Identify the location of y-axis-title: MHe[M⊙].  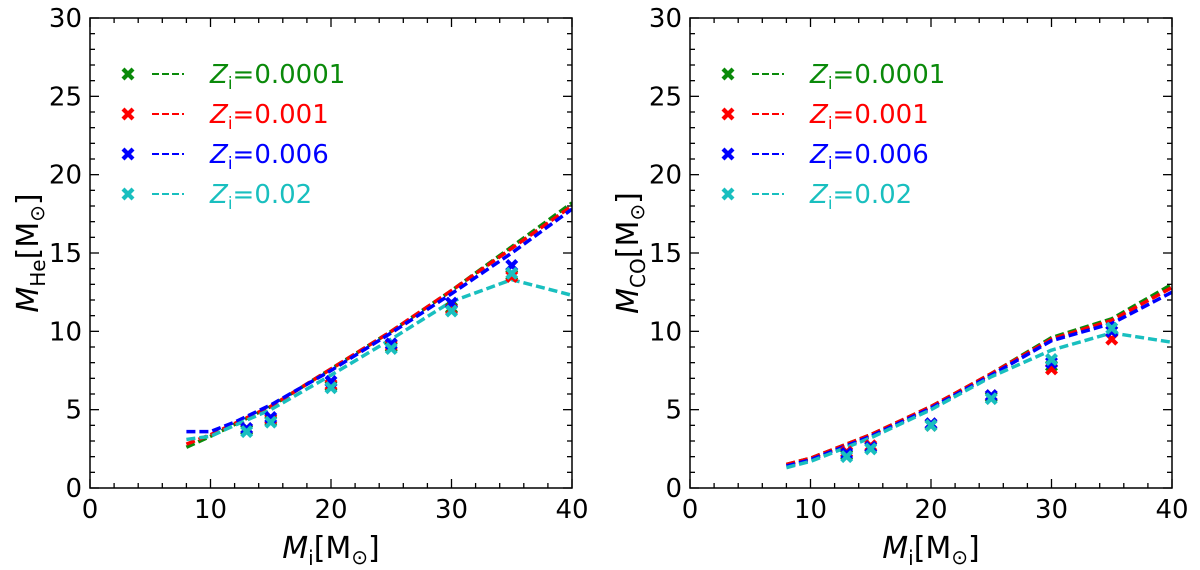
(30, 252).